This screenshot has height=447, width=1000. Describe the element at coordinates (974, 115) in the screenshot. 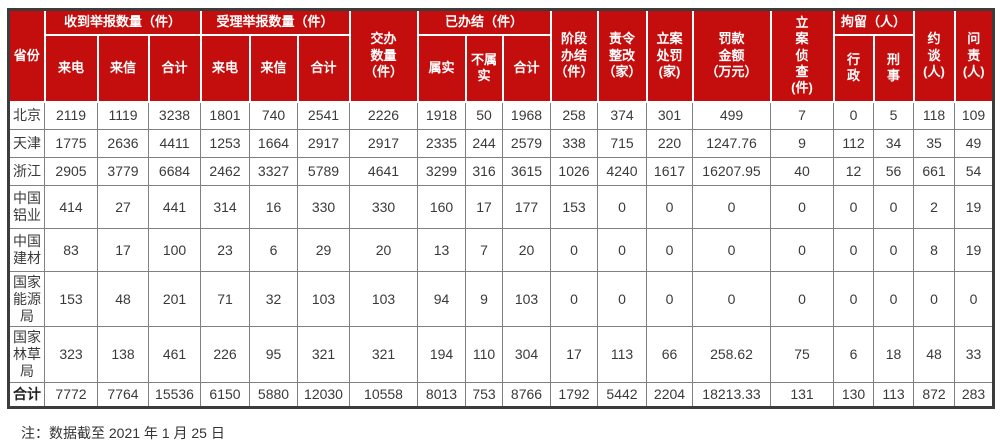

I see `table-cell: 109` at that location.